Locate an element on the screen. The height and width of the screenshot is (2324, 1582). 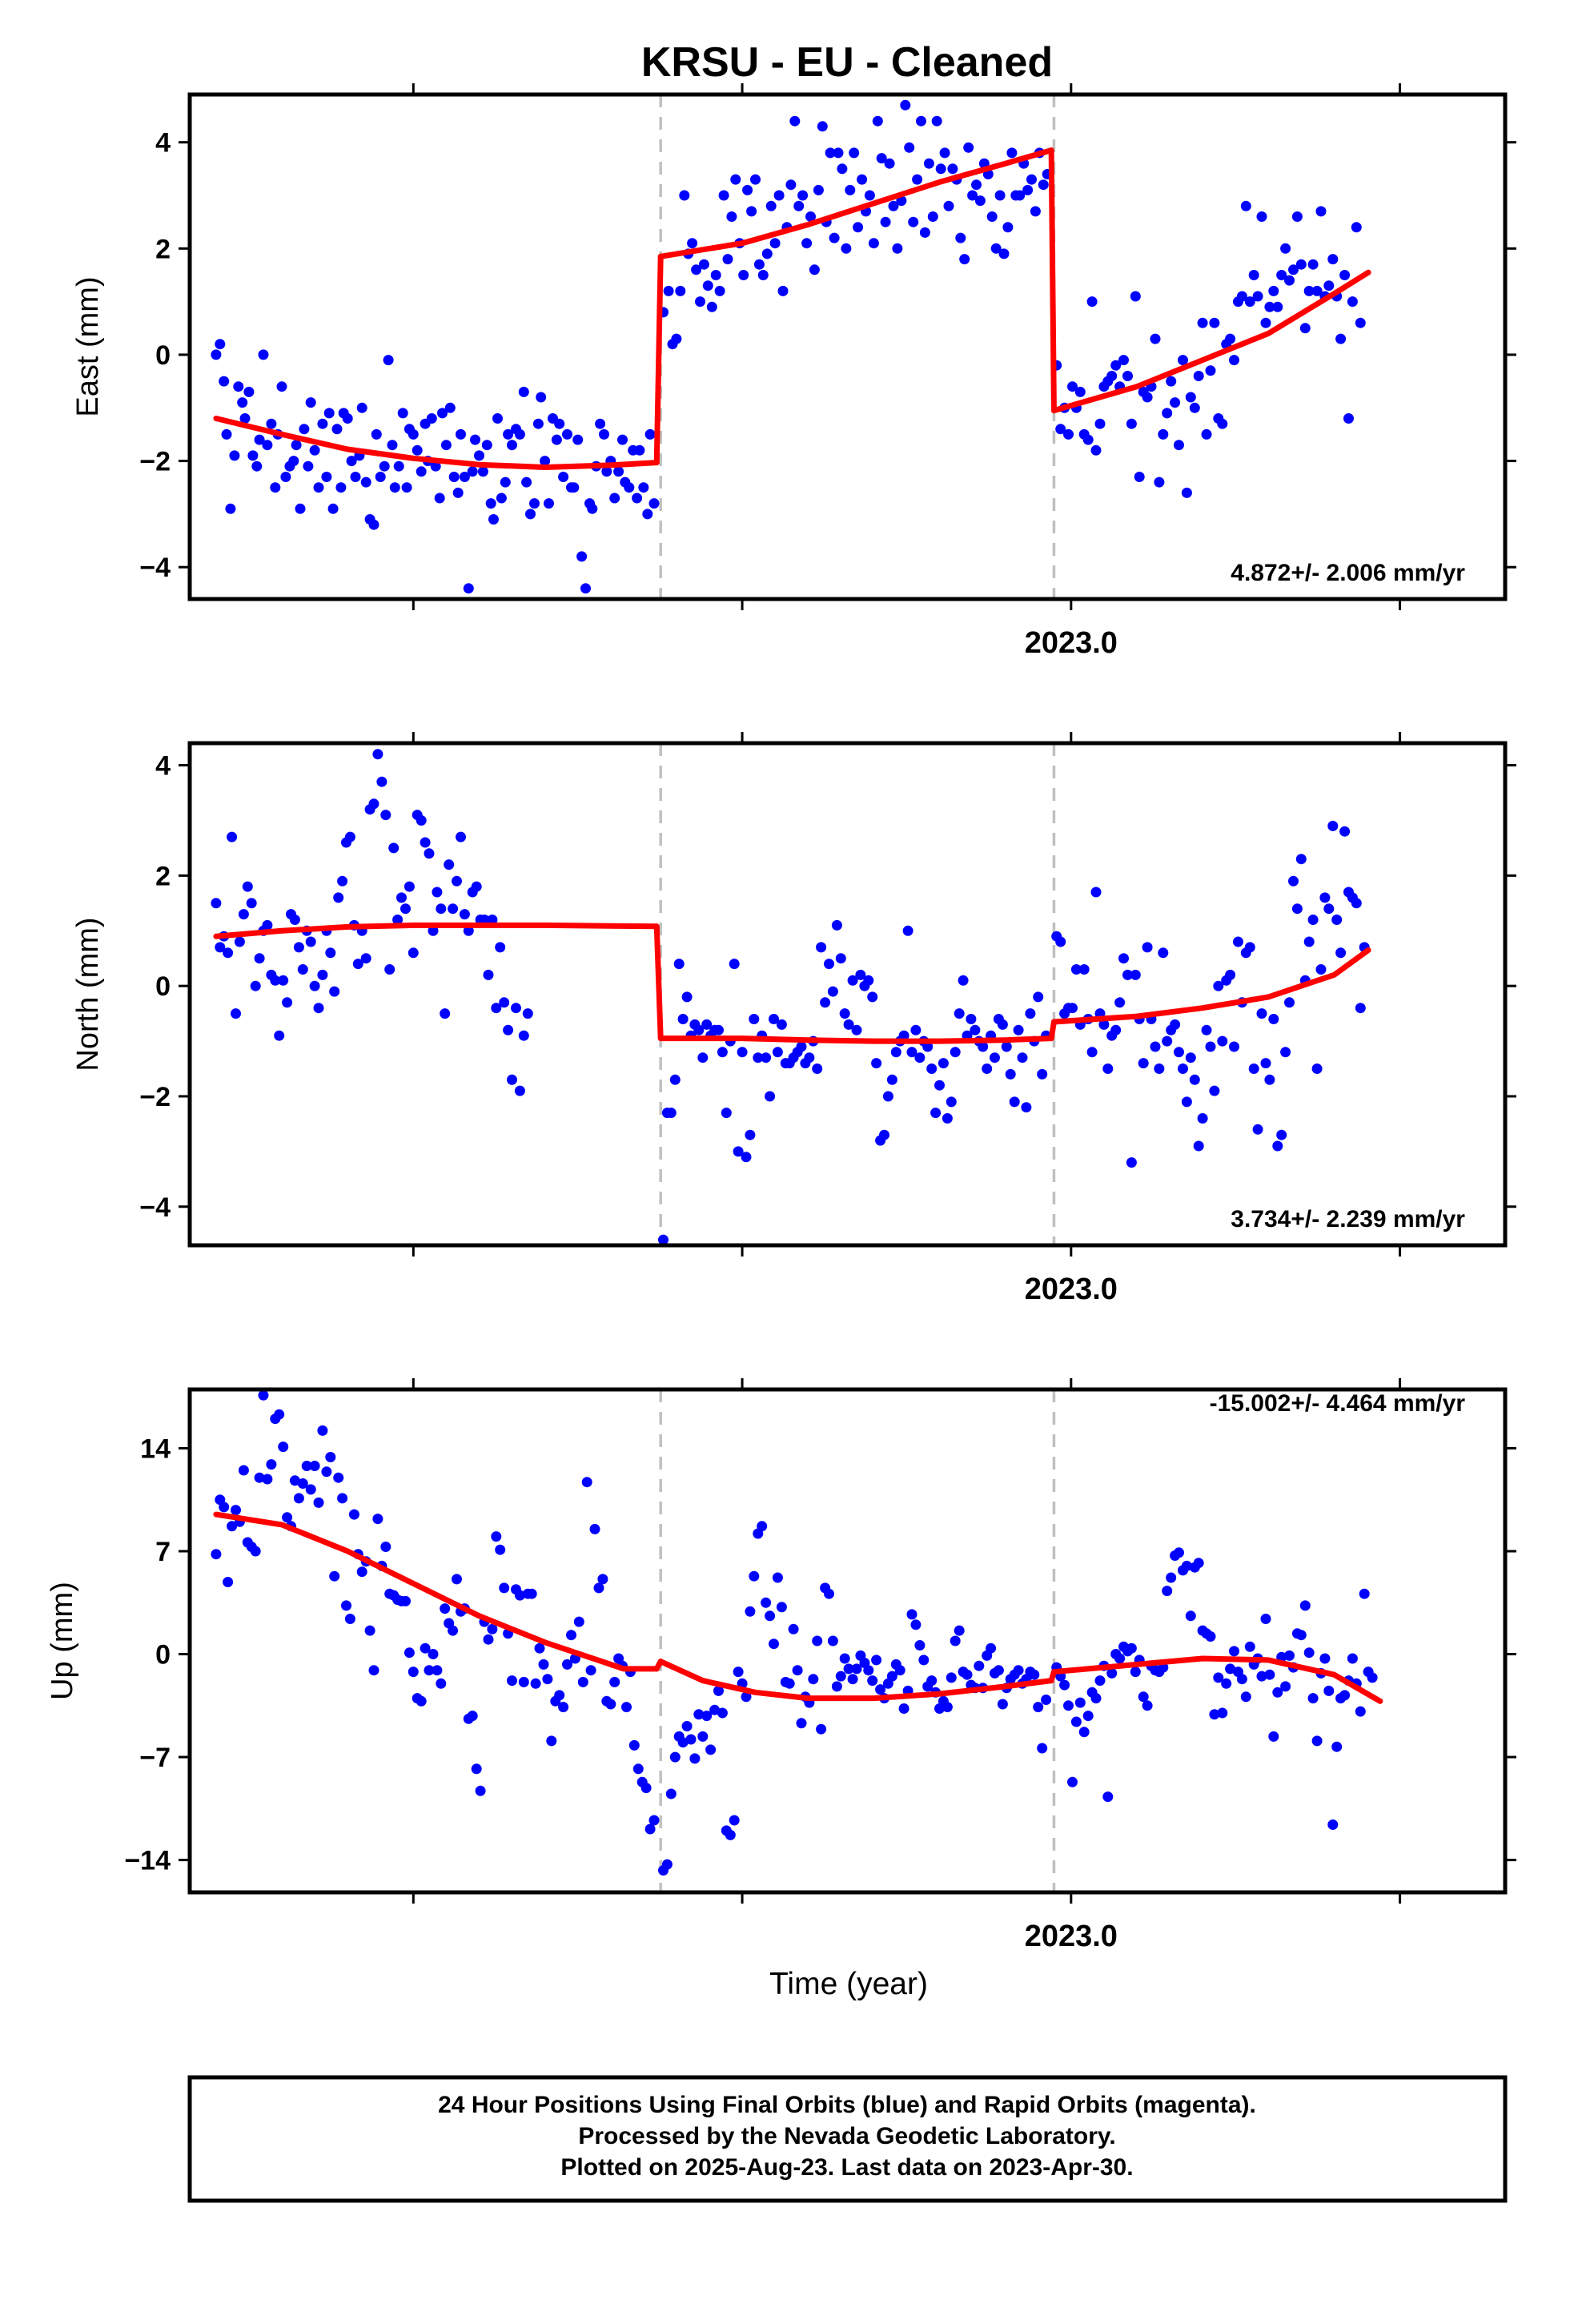
y-tick-label: 7 is located at coordinates (163, 1552).